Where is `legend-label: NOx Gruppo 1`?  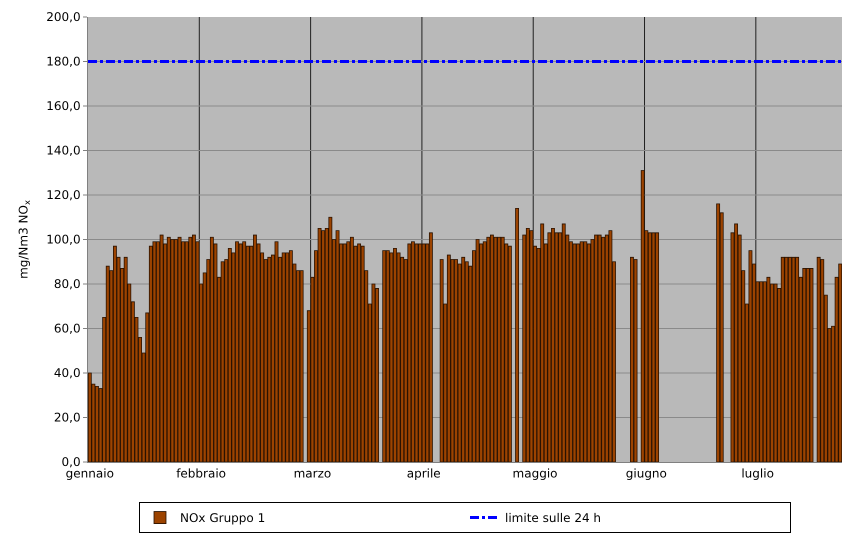
legend-label: NOx Gruppo 1 is located at coordinates (223, 518).